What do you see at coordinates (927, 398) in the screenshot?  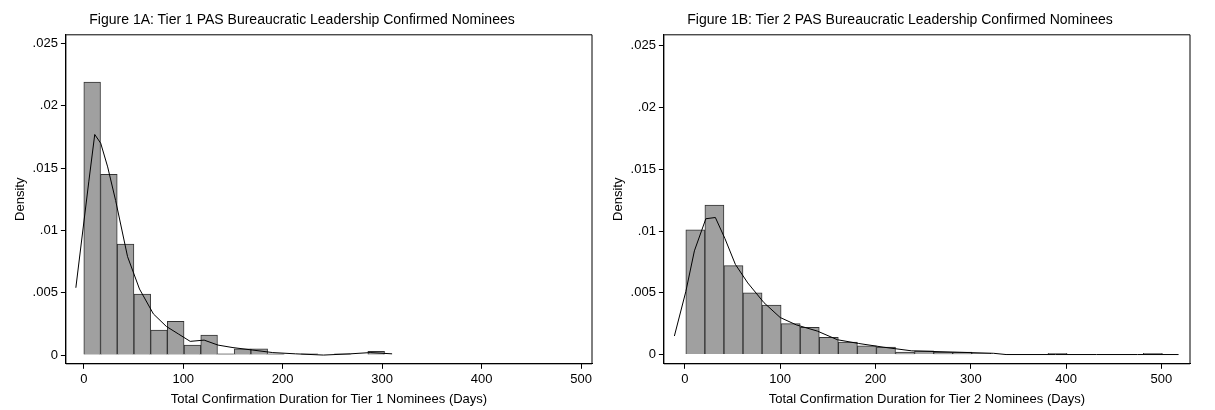 I see `x-axis-title: Total Confirmation Duration for Tier 2 Nominees (Days)` at bounding box center [927, 398].